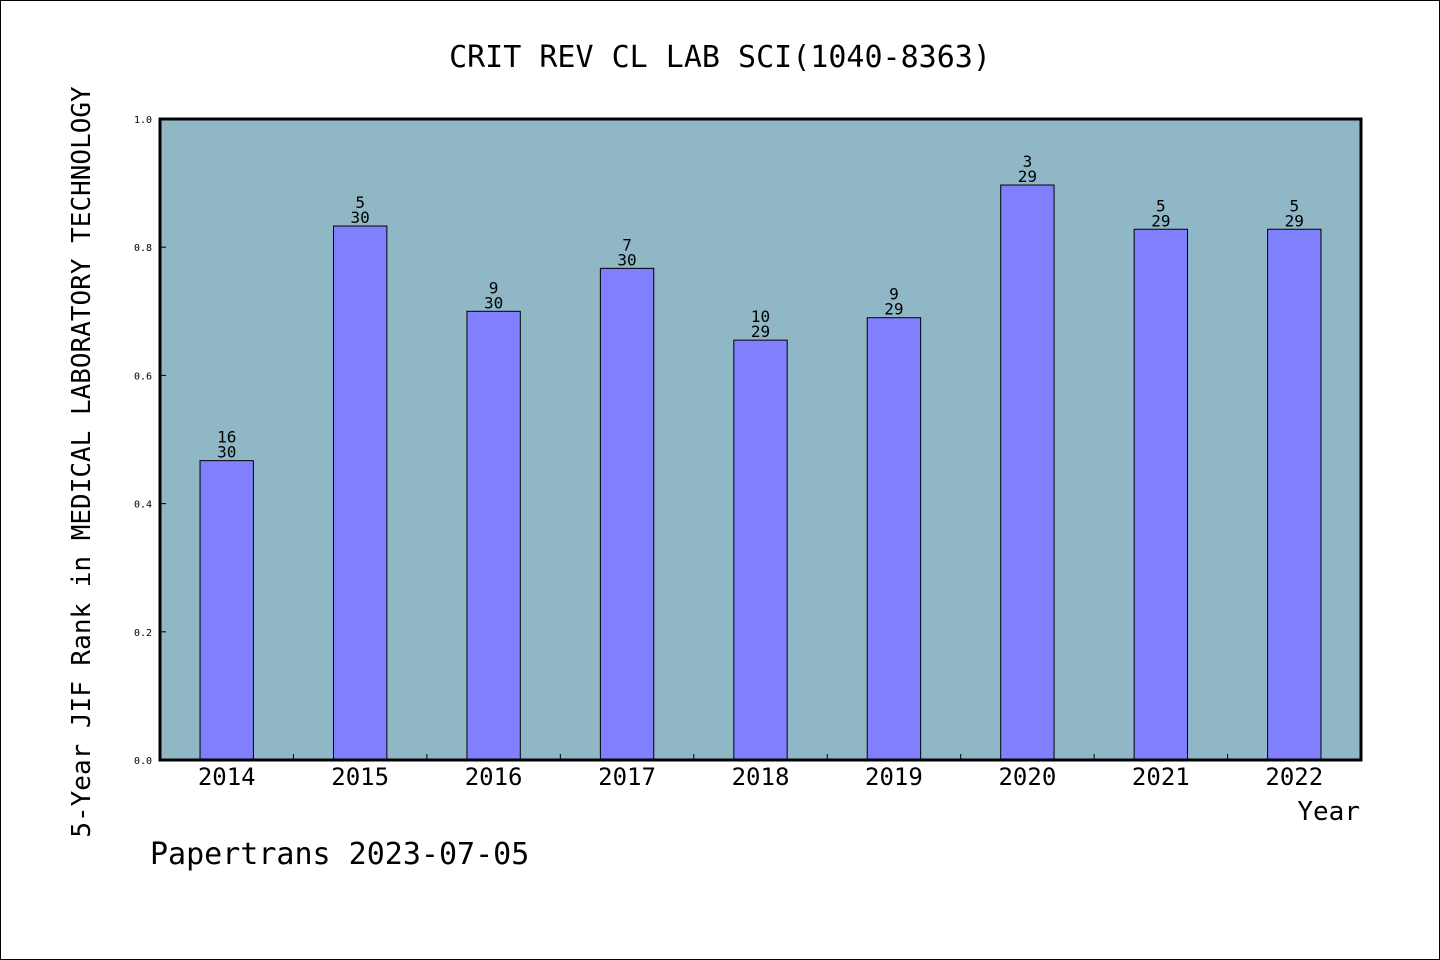 The width and height of the screenshot is (1440, 960). I want to click on bar-rank-label-2022: 5, so click(1294, 205).